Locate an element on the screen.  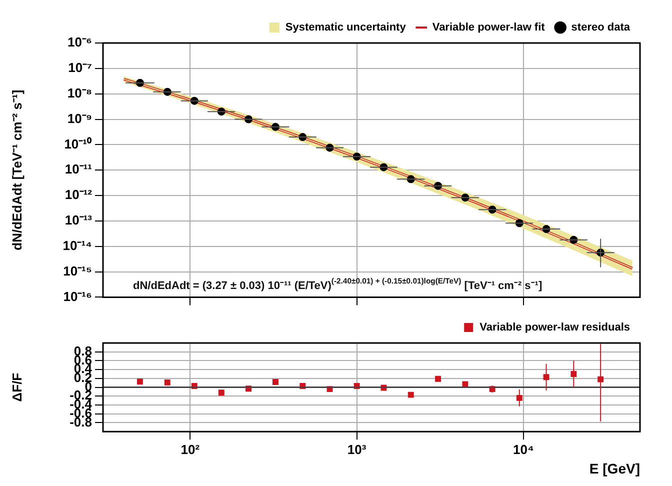
y-axis-title: ΔF/F is located at coordinates (16, 387).